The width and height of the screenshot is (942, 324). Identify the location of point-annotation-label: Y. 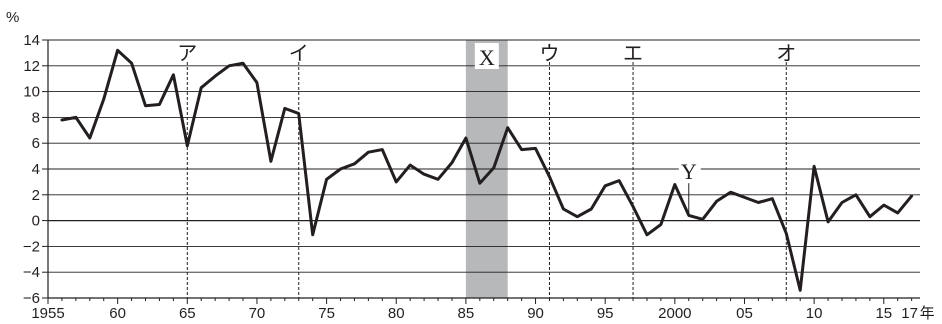
(689, 171).